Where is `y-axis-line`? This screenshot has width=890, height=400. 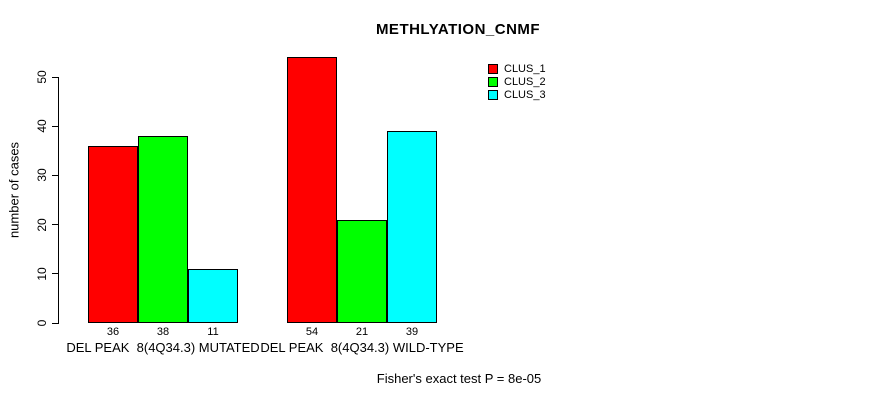
y-axis-line is located at coordinates (58, 200).